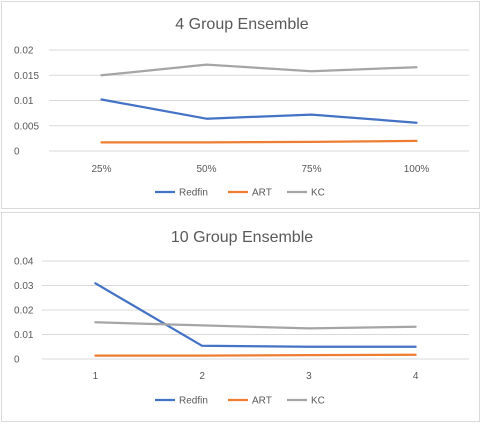 This screenshot has height=424, width=483. Describe the element at coordinates (26, 126) in the screenshot. I see `y-tick-label: 0.005` at that location.